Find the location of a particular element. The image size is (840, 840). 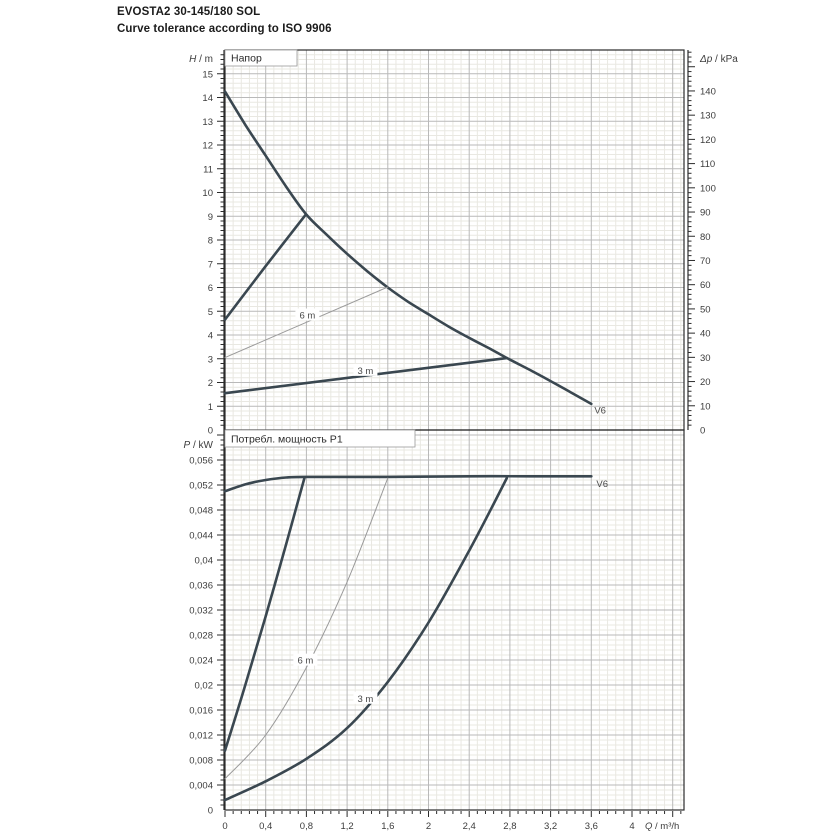

h-axis-title: H / m is located at coordinates (201, 59).